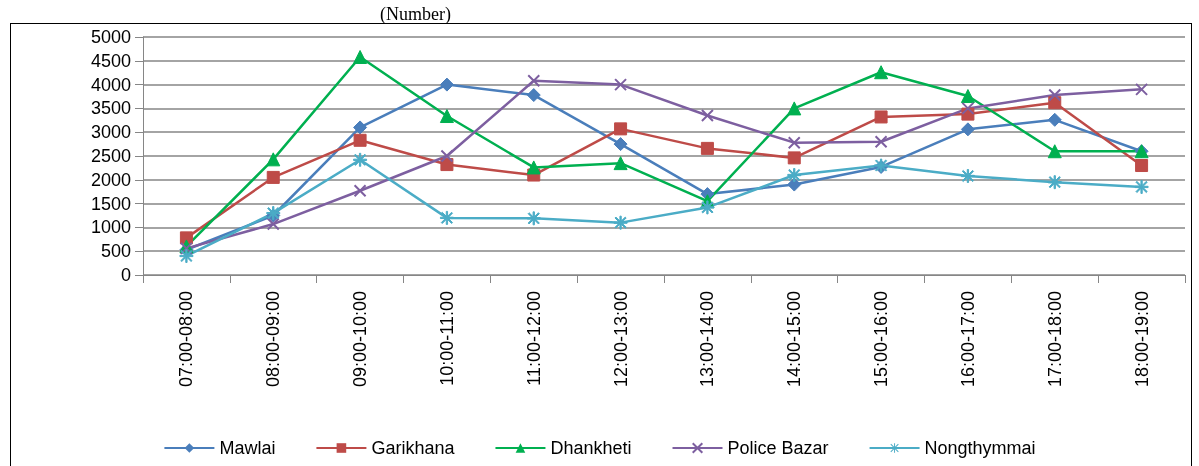 The image size is (1199, 466). What do you see at coordinates (110, 179) in the screenshot?
I see `y-tick-label: 2000` at bounding box center [110, 179].